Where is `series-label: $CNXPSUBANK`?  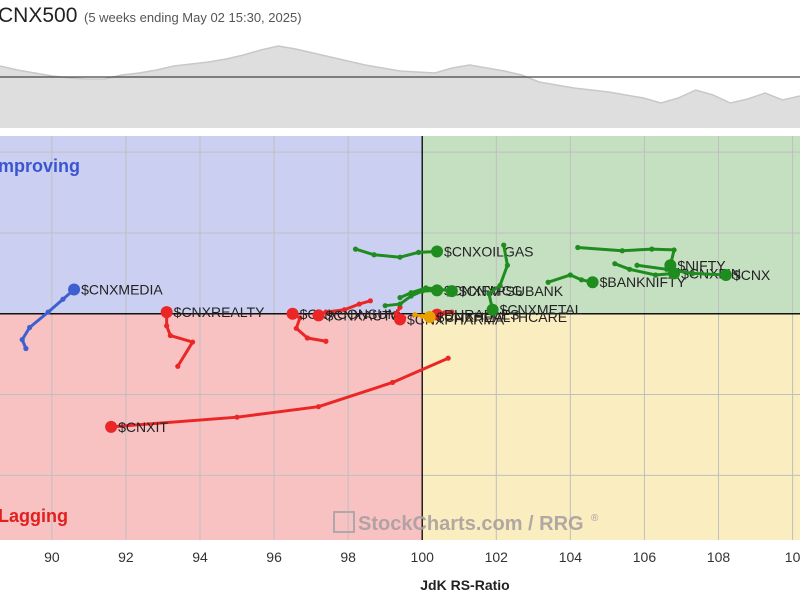 series-label: $CNXPSUBANK is located at coordinates (511, 291).